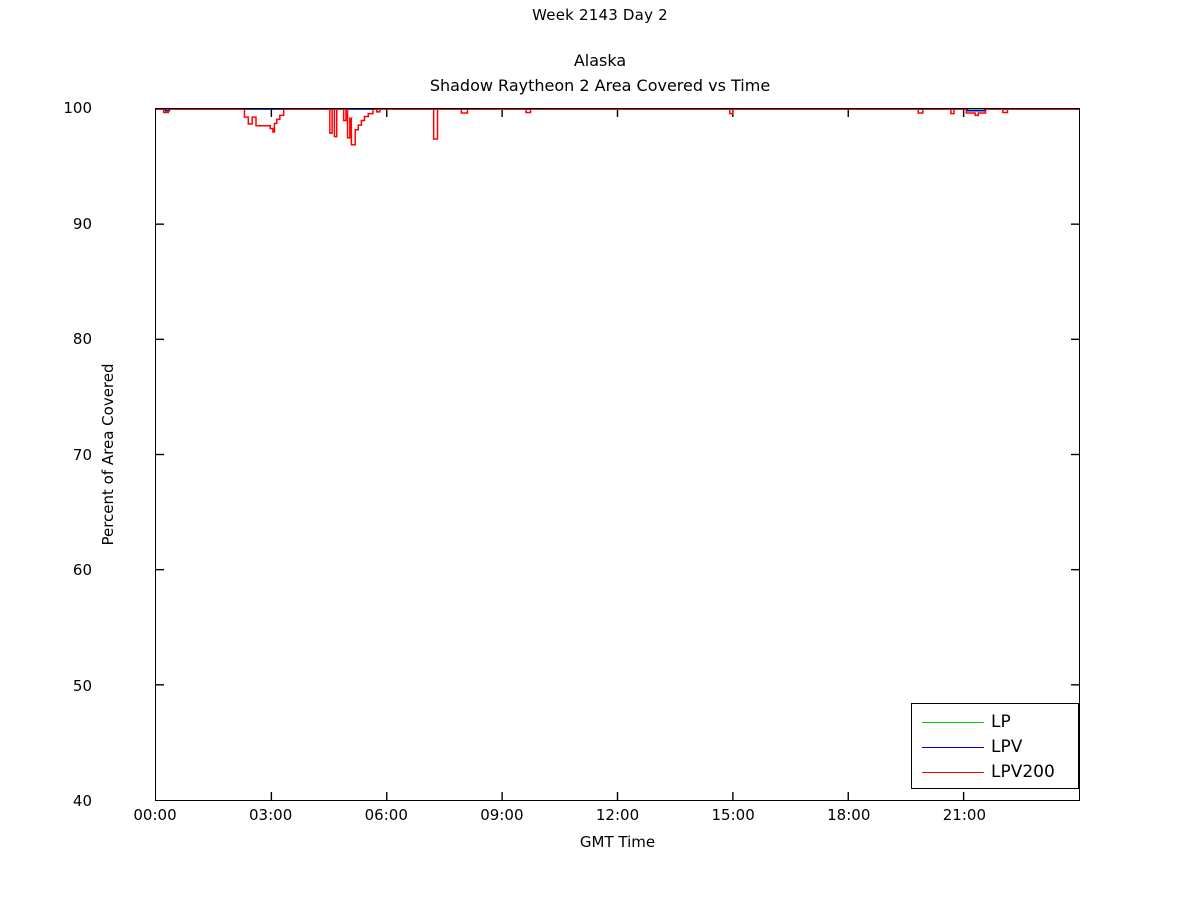 Image resolution: width=1200 pixels, height=900 pixels. What do you see at coordinates (964, 815) in the screenshot?
I see `x-axis-tick-label: 21:00` at bounding box center [964, 815].